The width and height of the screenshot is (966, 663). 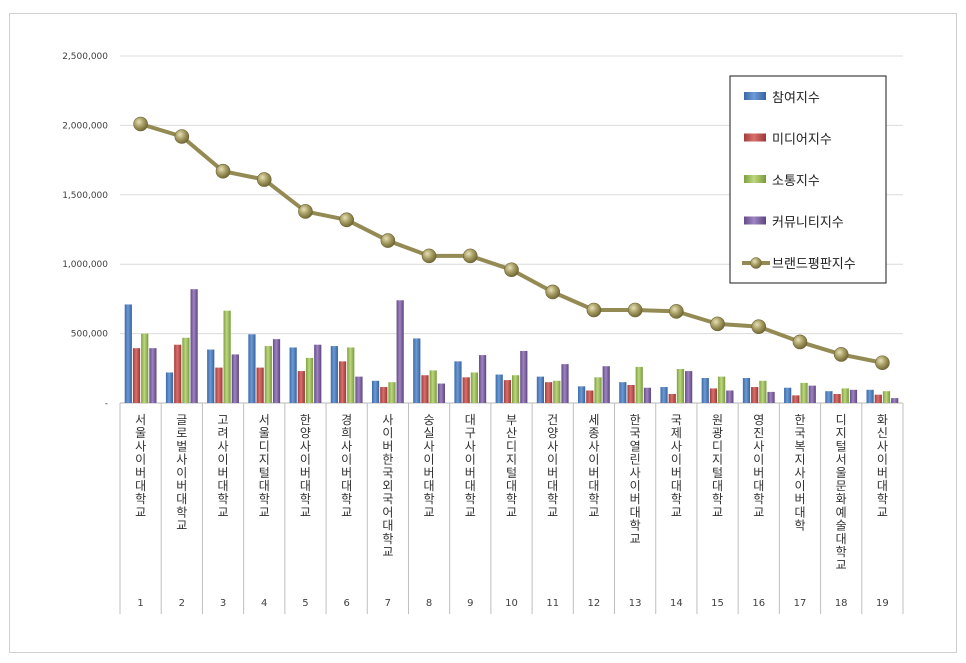 What do you see at coordinates (264, 603) in the screenshot?
I see `rank-label: 4` at bounding box center [264, 603].